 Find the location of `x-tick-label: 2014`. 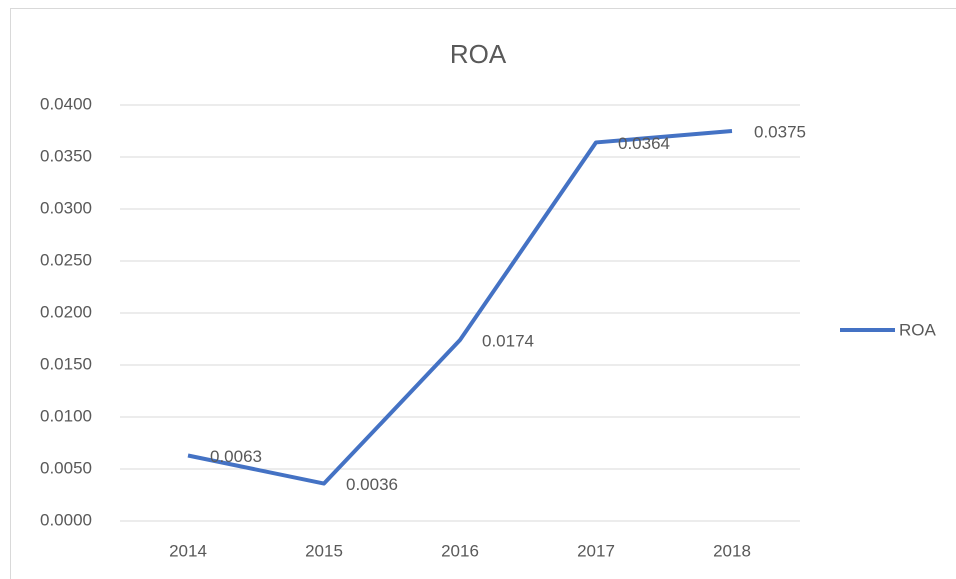

x-tick-label: 2014 is located at coordinates (188, 550).